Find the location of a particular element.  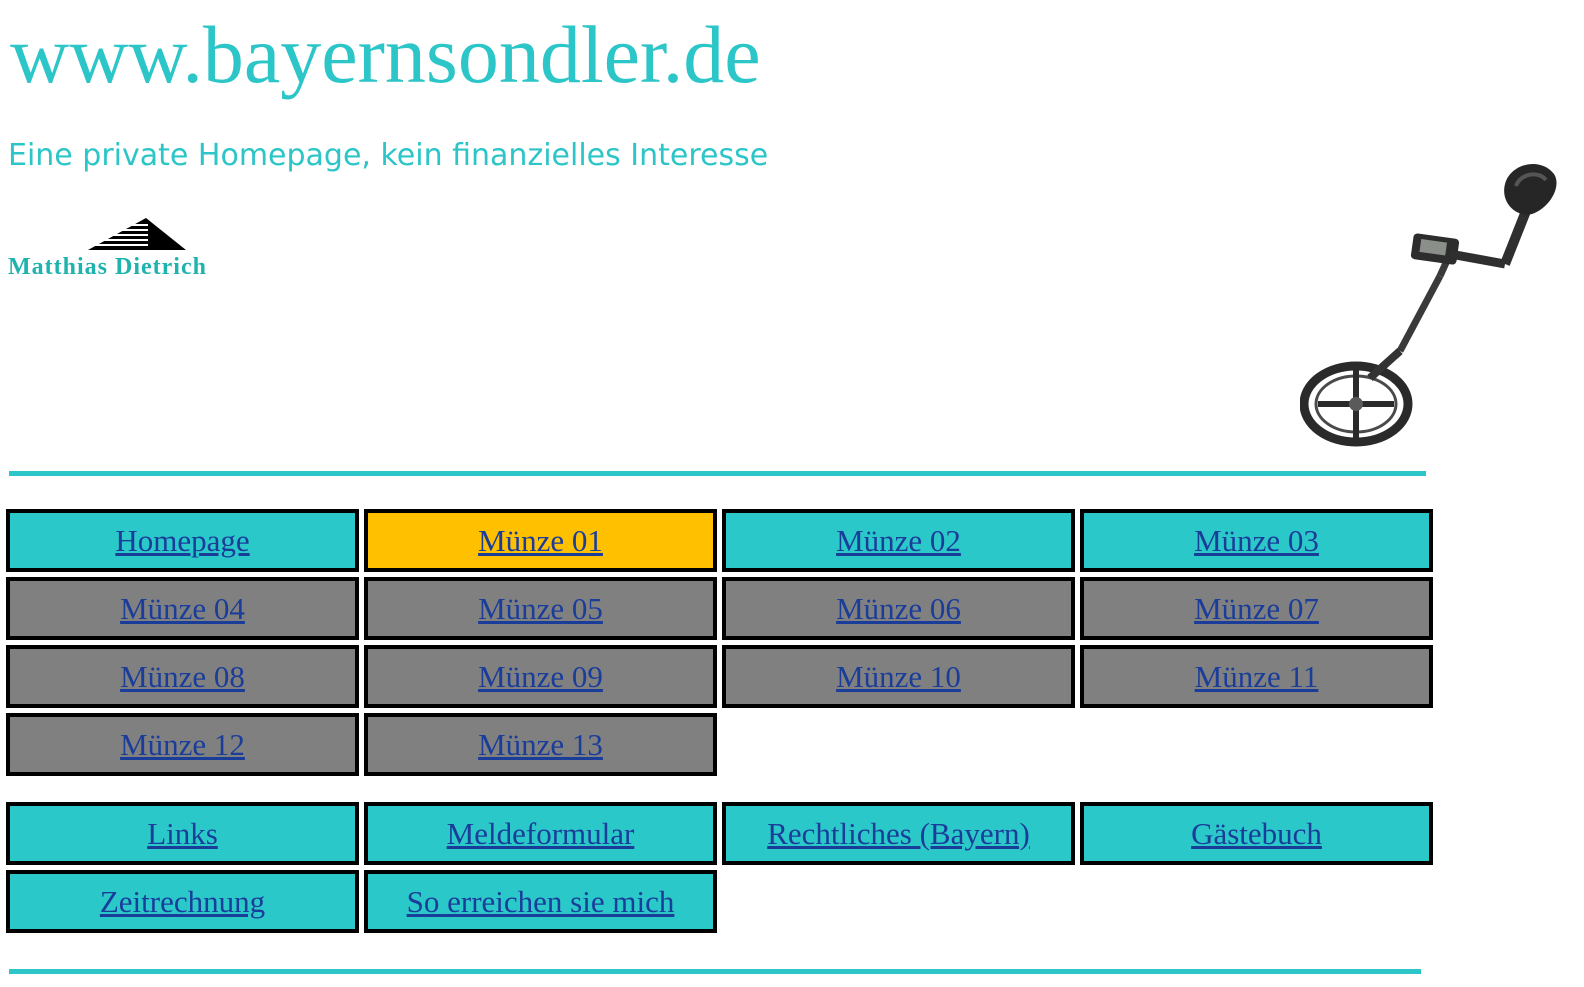

nav-cell-zeitrechnung: Zeitrechnung is located at coordinates (182, 901).